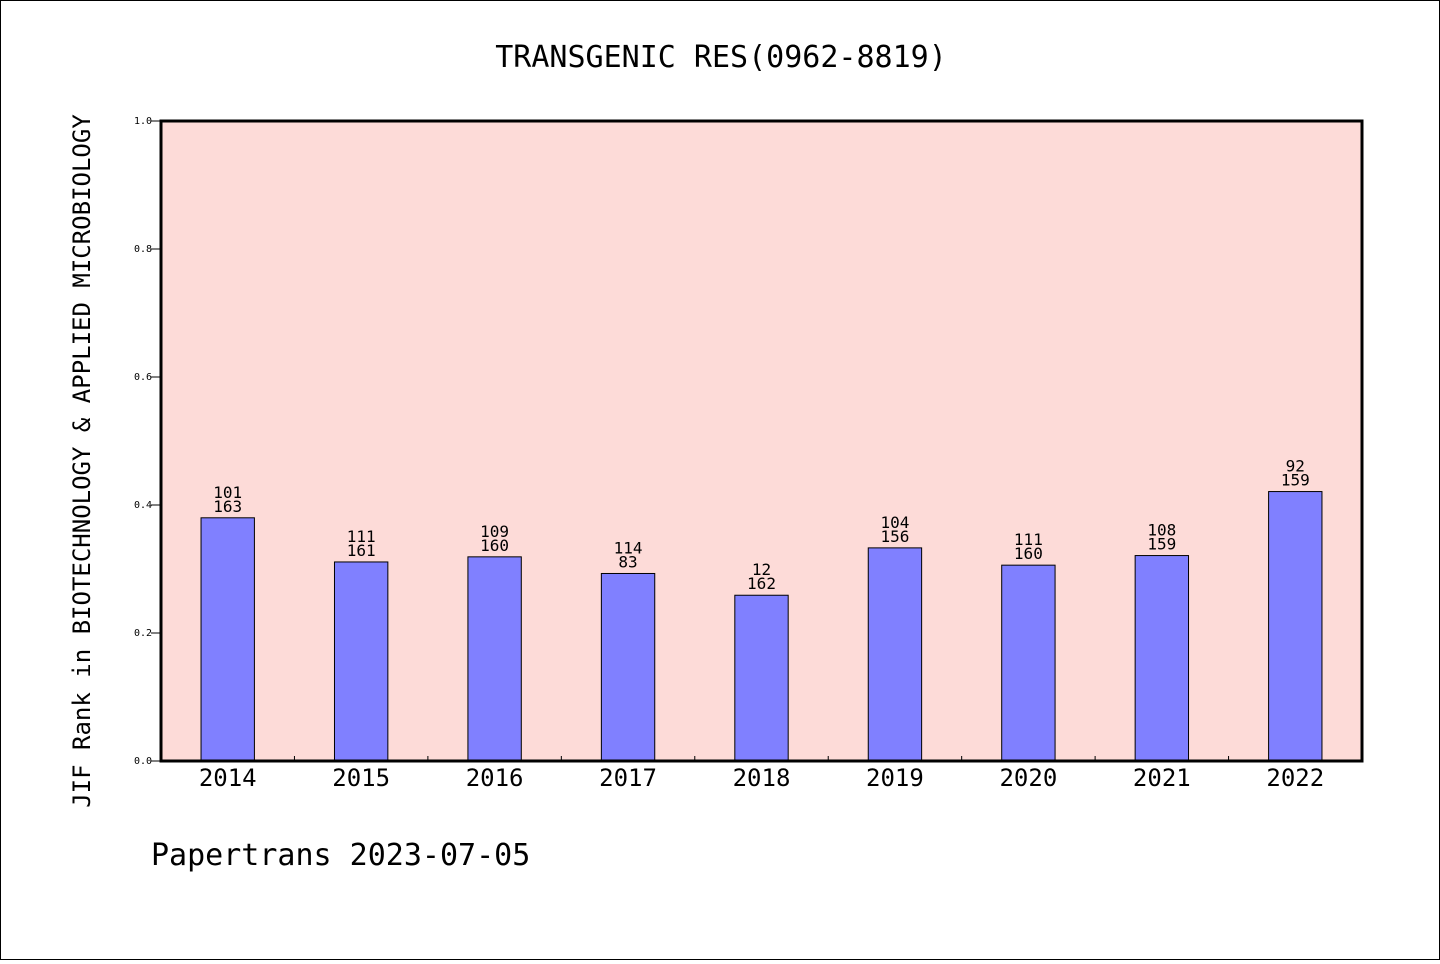 The image size is (1440, 964). What do you see at coordinates (894, 536) in the screenshot?
I see `bar-total-label-2019: 156` at bounding box center [894, 536].